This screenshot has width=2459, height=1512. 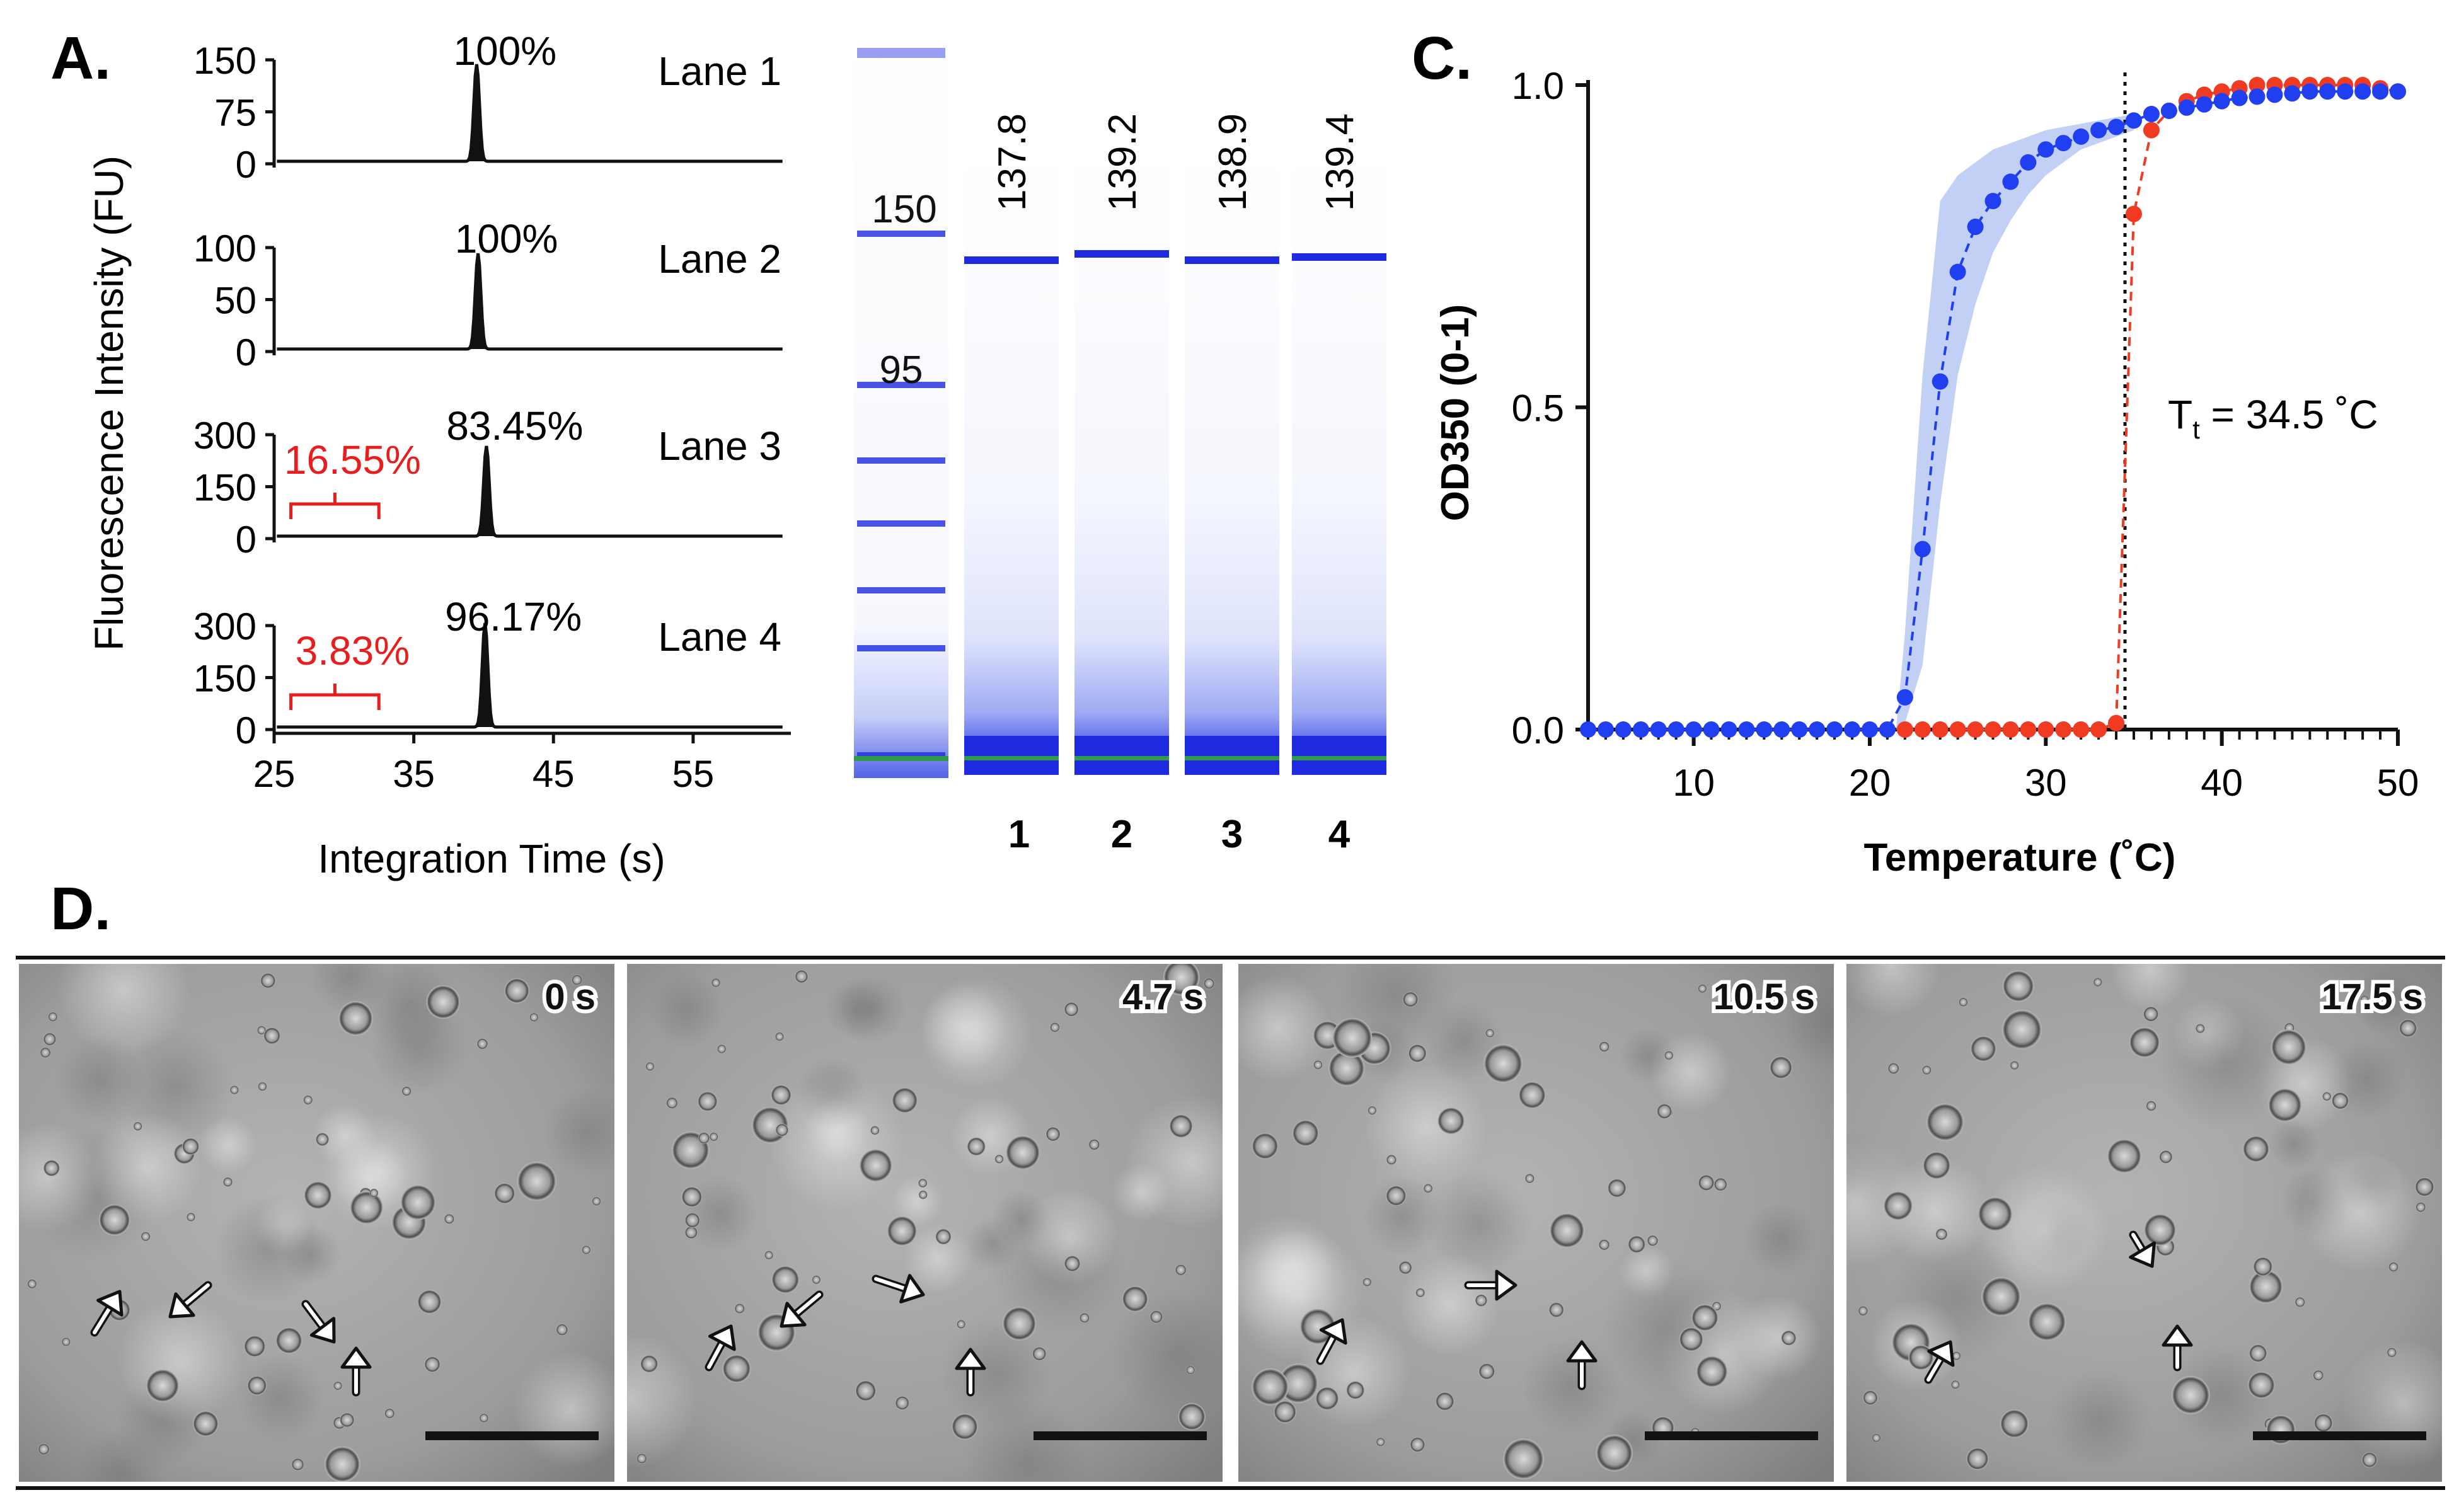 I want to click on frame-time-label: 0 s, so click(x=570, y=996).